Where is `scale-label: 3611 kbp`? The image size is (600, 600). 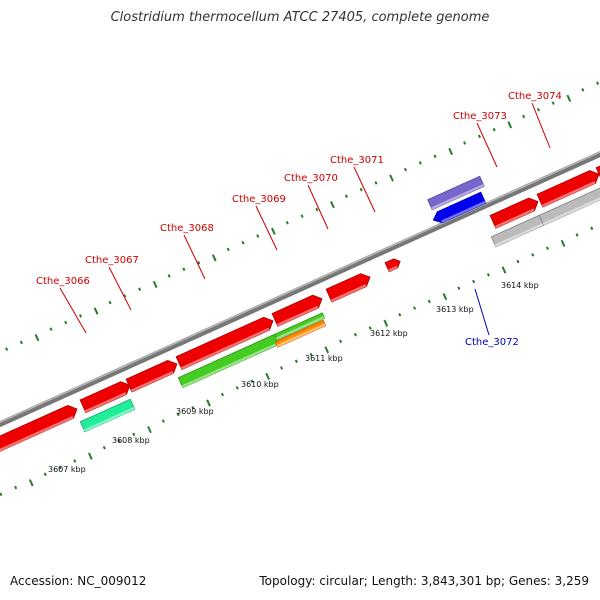
scale-label: 3611 kbp is located at coordinates (324, 358).